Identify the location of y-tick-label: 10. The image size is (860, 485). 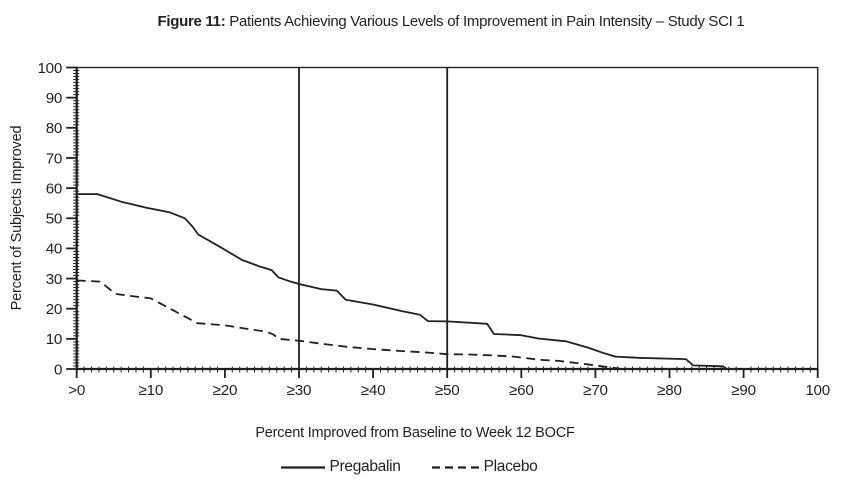
(54, 339).